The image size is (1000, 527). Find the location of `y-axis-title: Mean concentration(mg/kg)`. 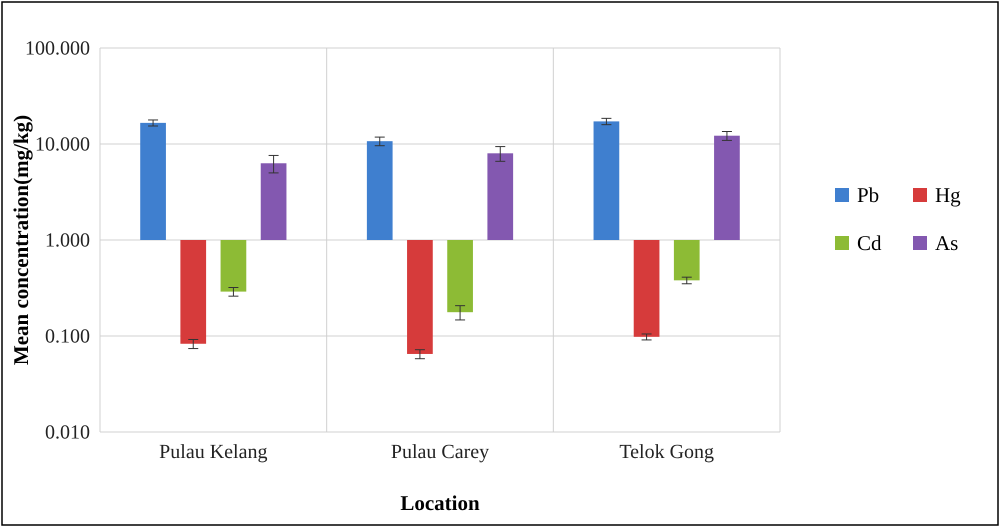

y-axis-title: Mean concentration(mg/kg) is located at coordinates (21, 240).